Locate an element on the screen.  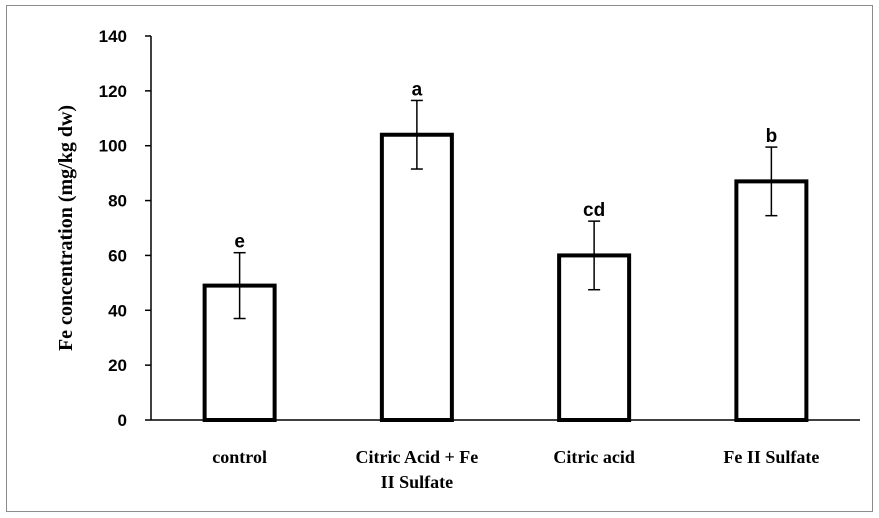
y-tick-label: 80 is located at coordinates (117, 201).